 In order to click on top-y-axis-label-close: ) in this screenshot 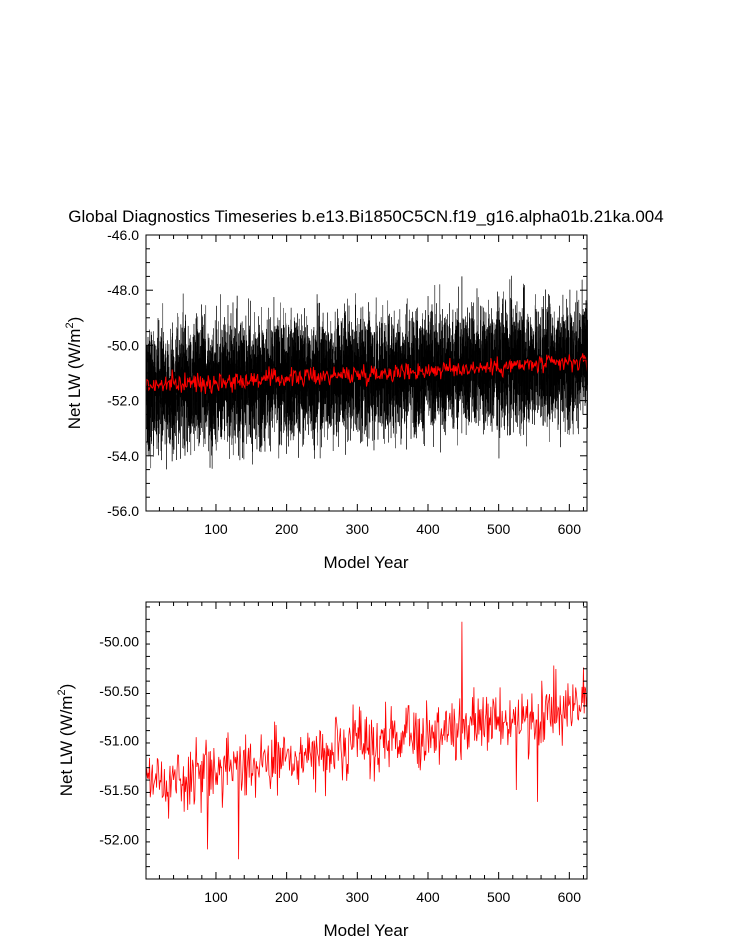, I will do `click(74, 320)`.